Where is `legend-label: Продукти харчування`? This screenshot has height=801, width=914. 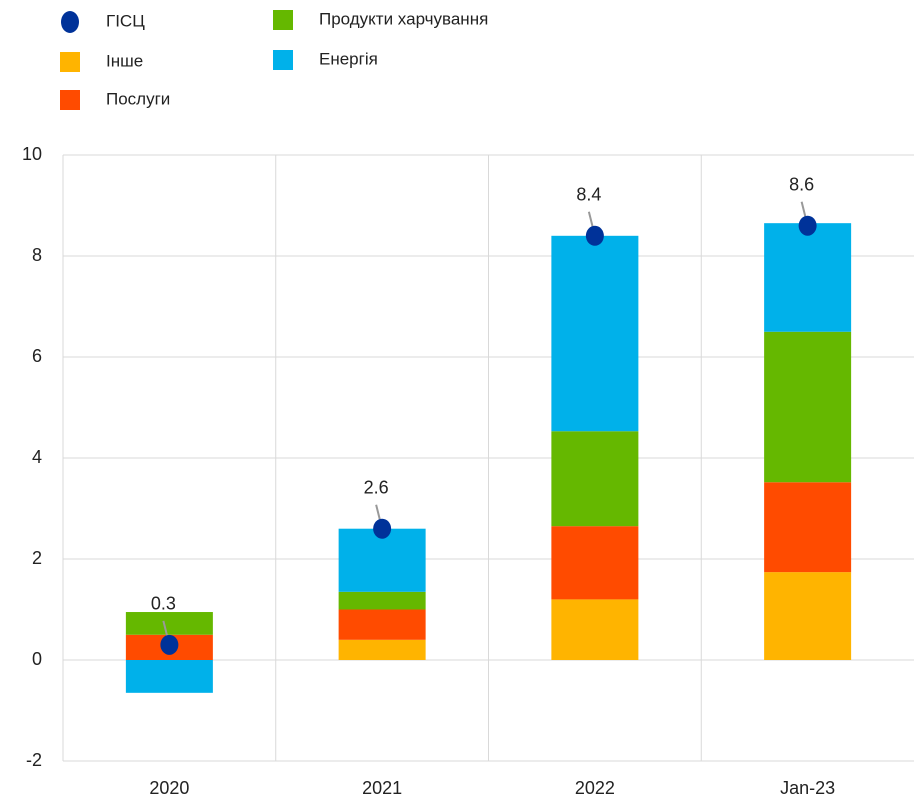
legend-label: Продукти харчування is located at coordinates (403, 18).